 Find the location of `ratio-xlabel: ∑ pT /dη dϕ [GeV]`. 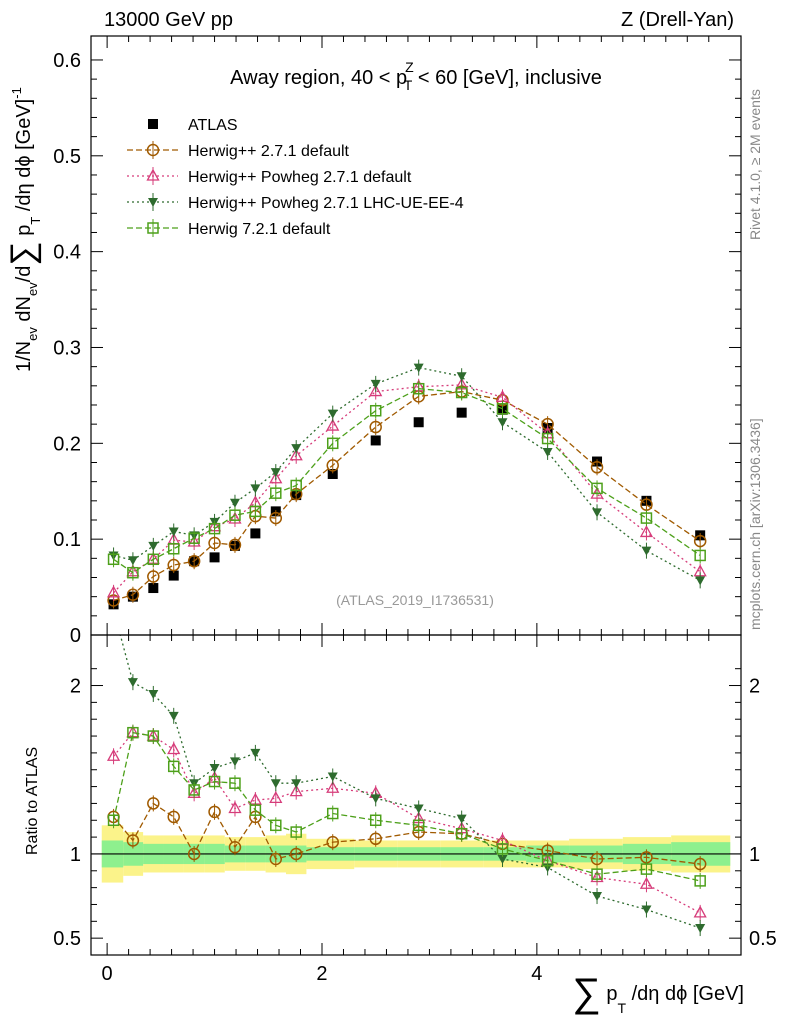

ratio-xlabel: ∑ pT /dη dϕ [GeV] is located at coordinates (658, 993).